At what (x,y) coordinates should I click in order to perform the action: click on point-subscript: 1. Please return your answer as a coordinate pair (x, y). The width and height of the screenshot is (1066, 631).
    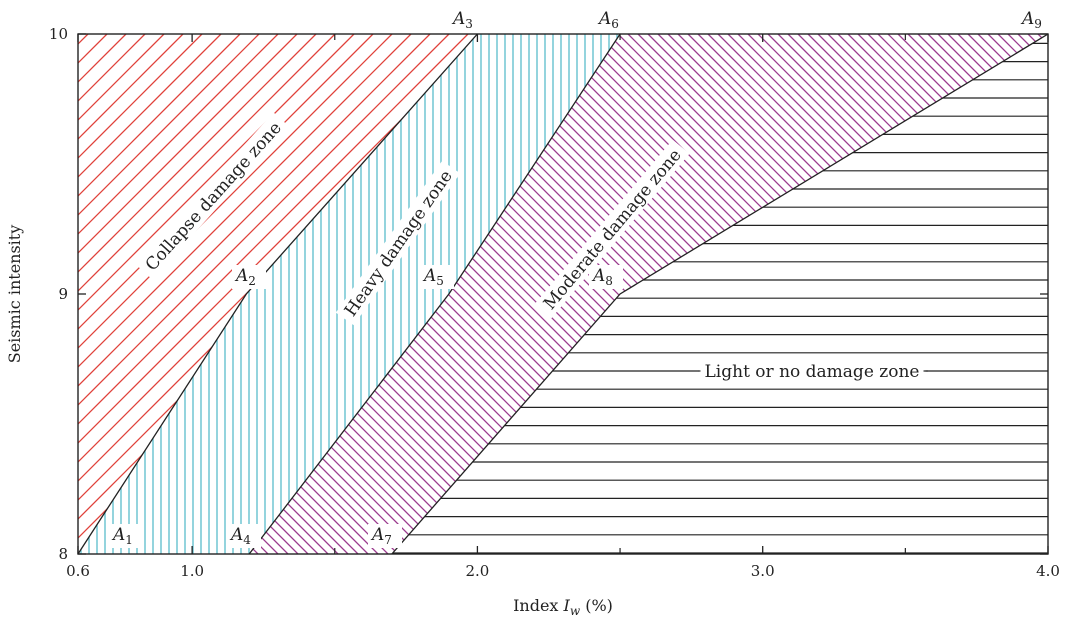
    Looking at the image, I should click on (129, 540).